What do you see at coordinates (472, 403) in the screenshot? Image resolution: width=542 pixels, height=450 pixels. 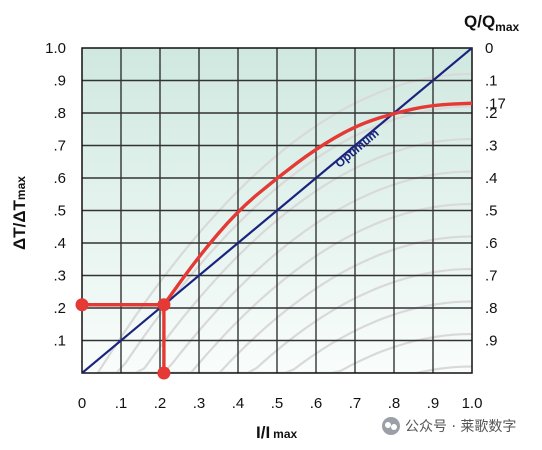 I see `x-tick-label: 1.0` at bounding box center [472, 403].